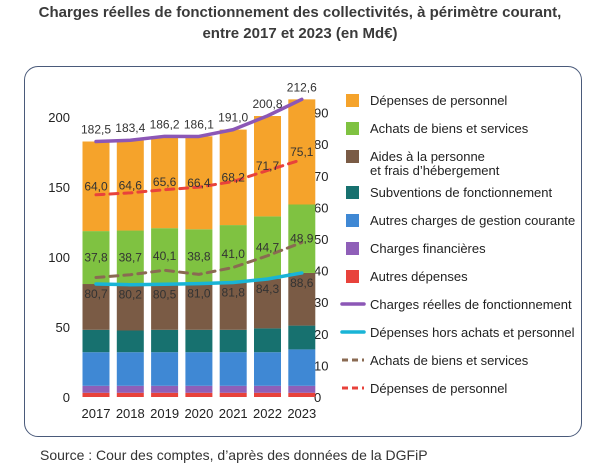 The width and height of the screenshot is (600, 476). Describe the element at coordinates (96, 130) in the screenshot. I see `data-label-total: 182,5` at that location.